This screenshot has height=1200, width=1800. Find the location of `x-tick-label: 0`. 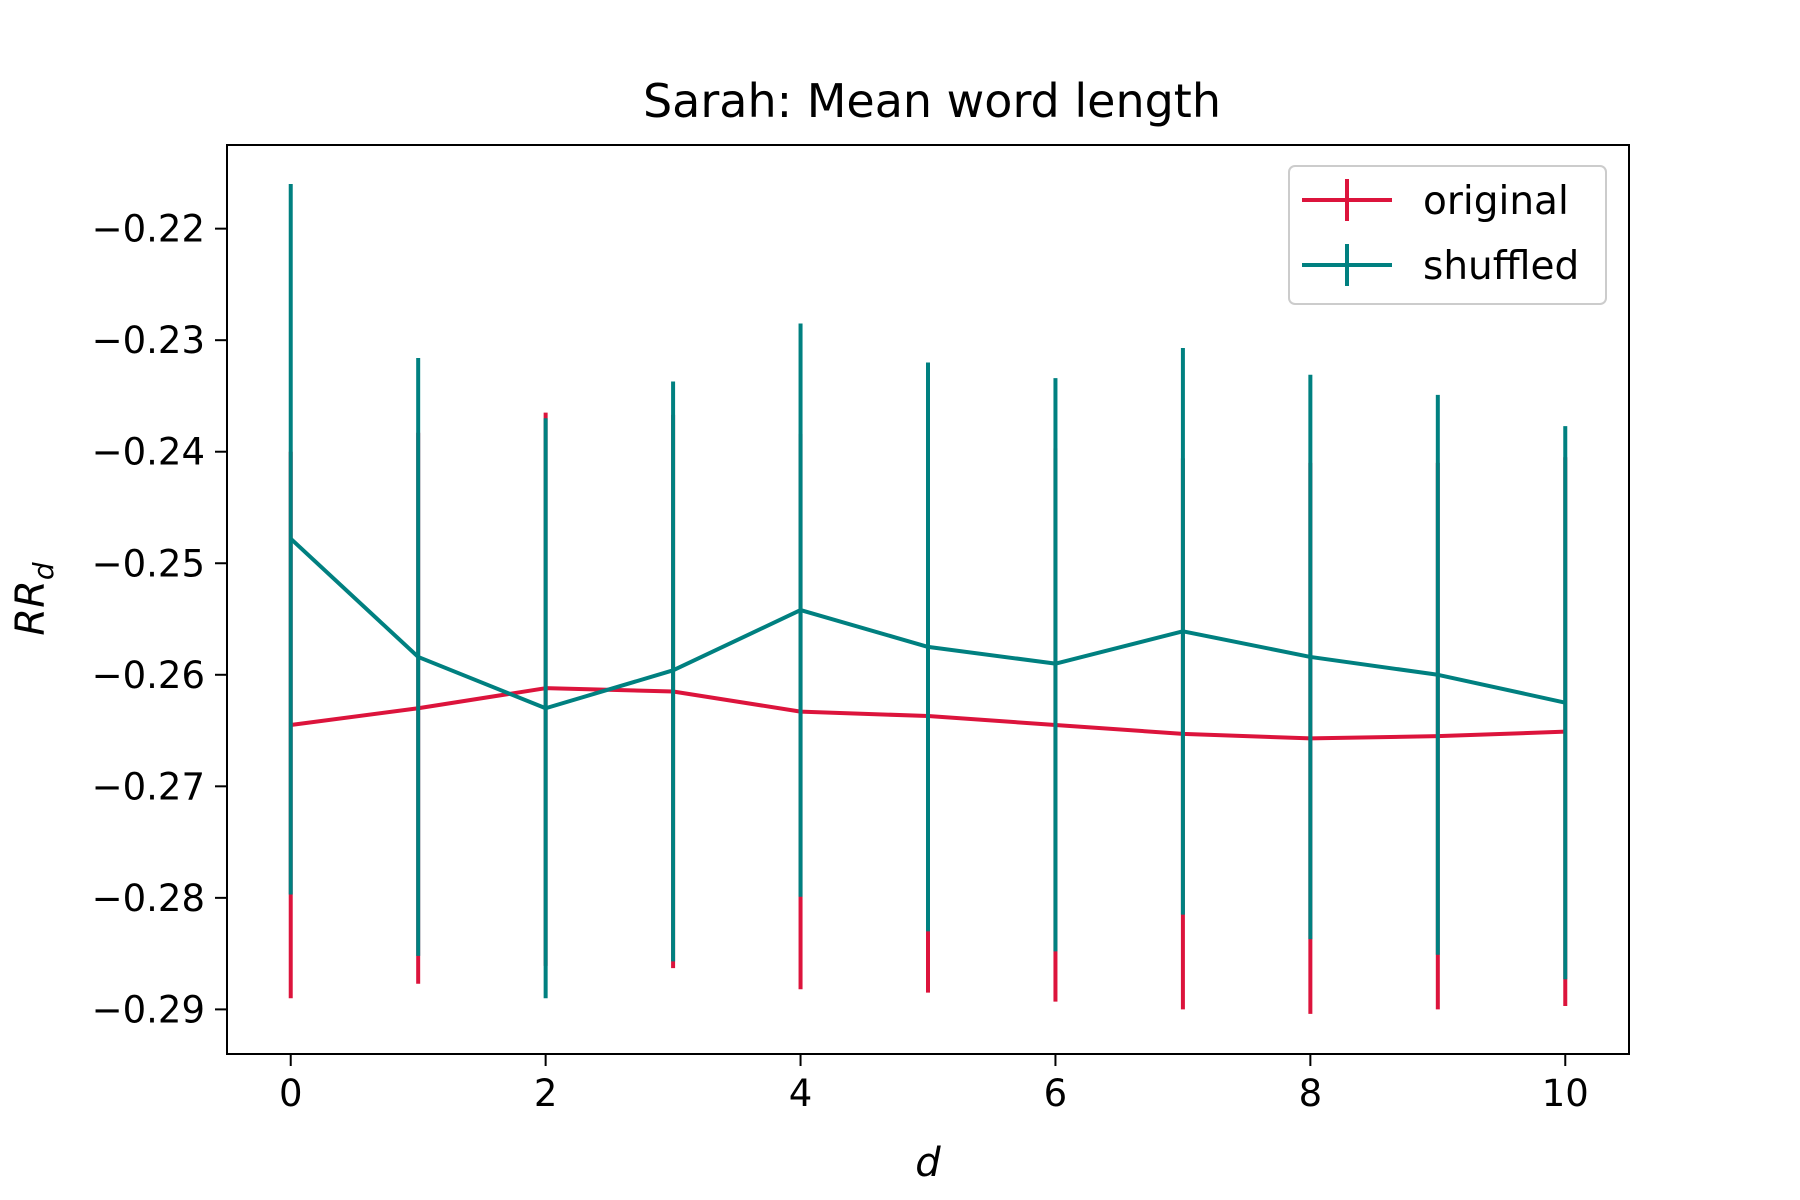

x-tick-label: 0 is located at coordinates (291, 1093).